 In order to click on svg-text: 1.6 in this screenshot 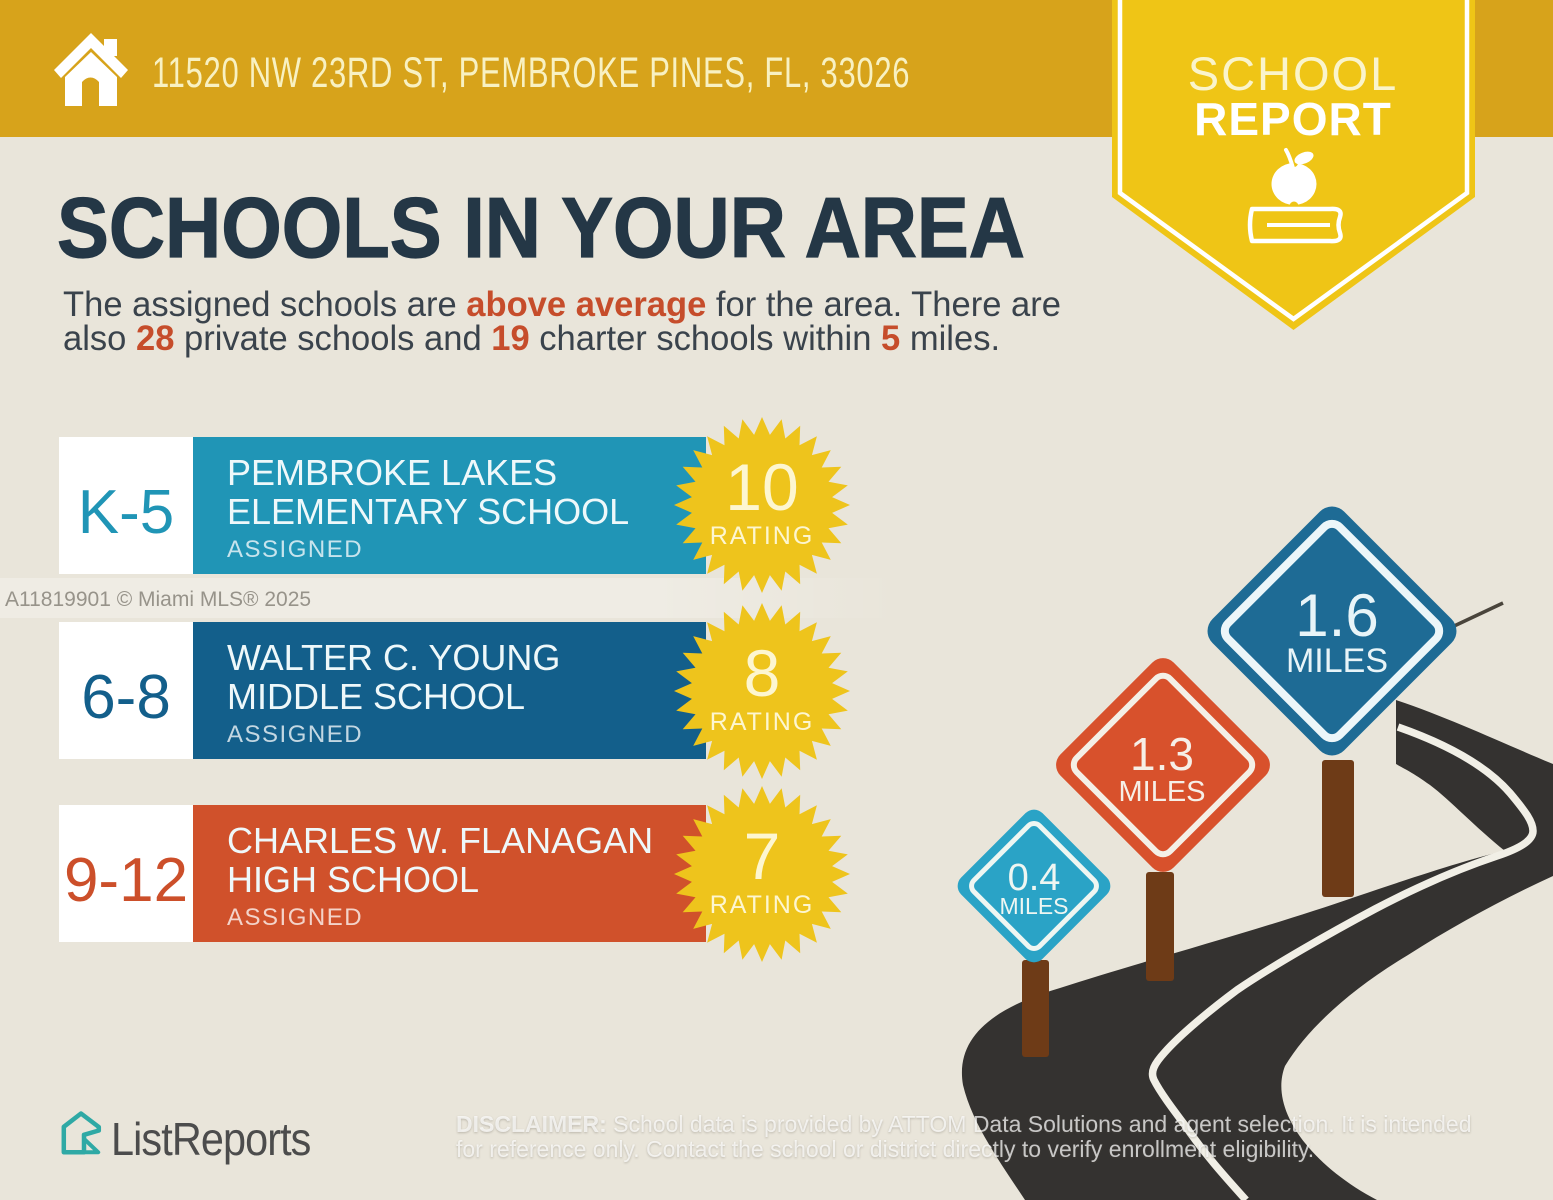, I will do `click(1336, 615)`.